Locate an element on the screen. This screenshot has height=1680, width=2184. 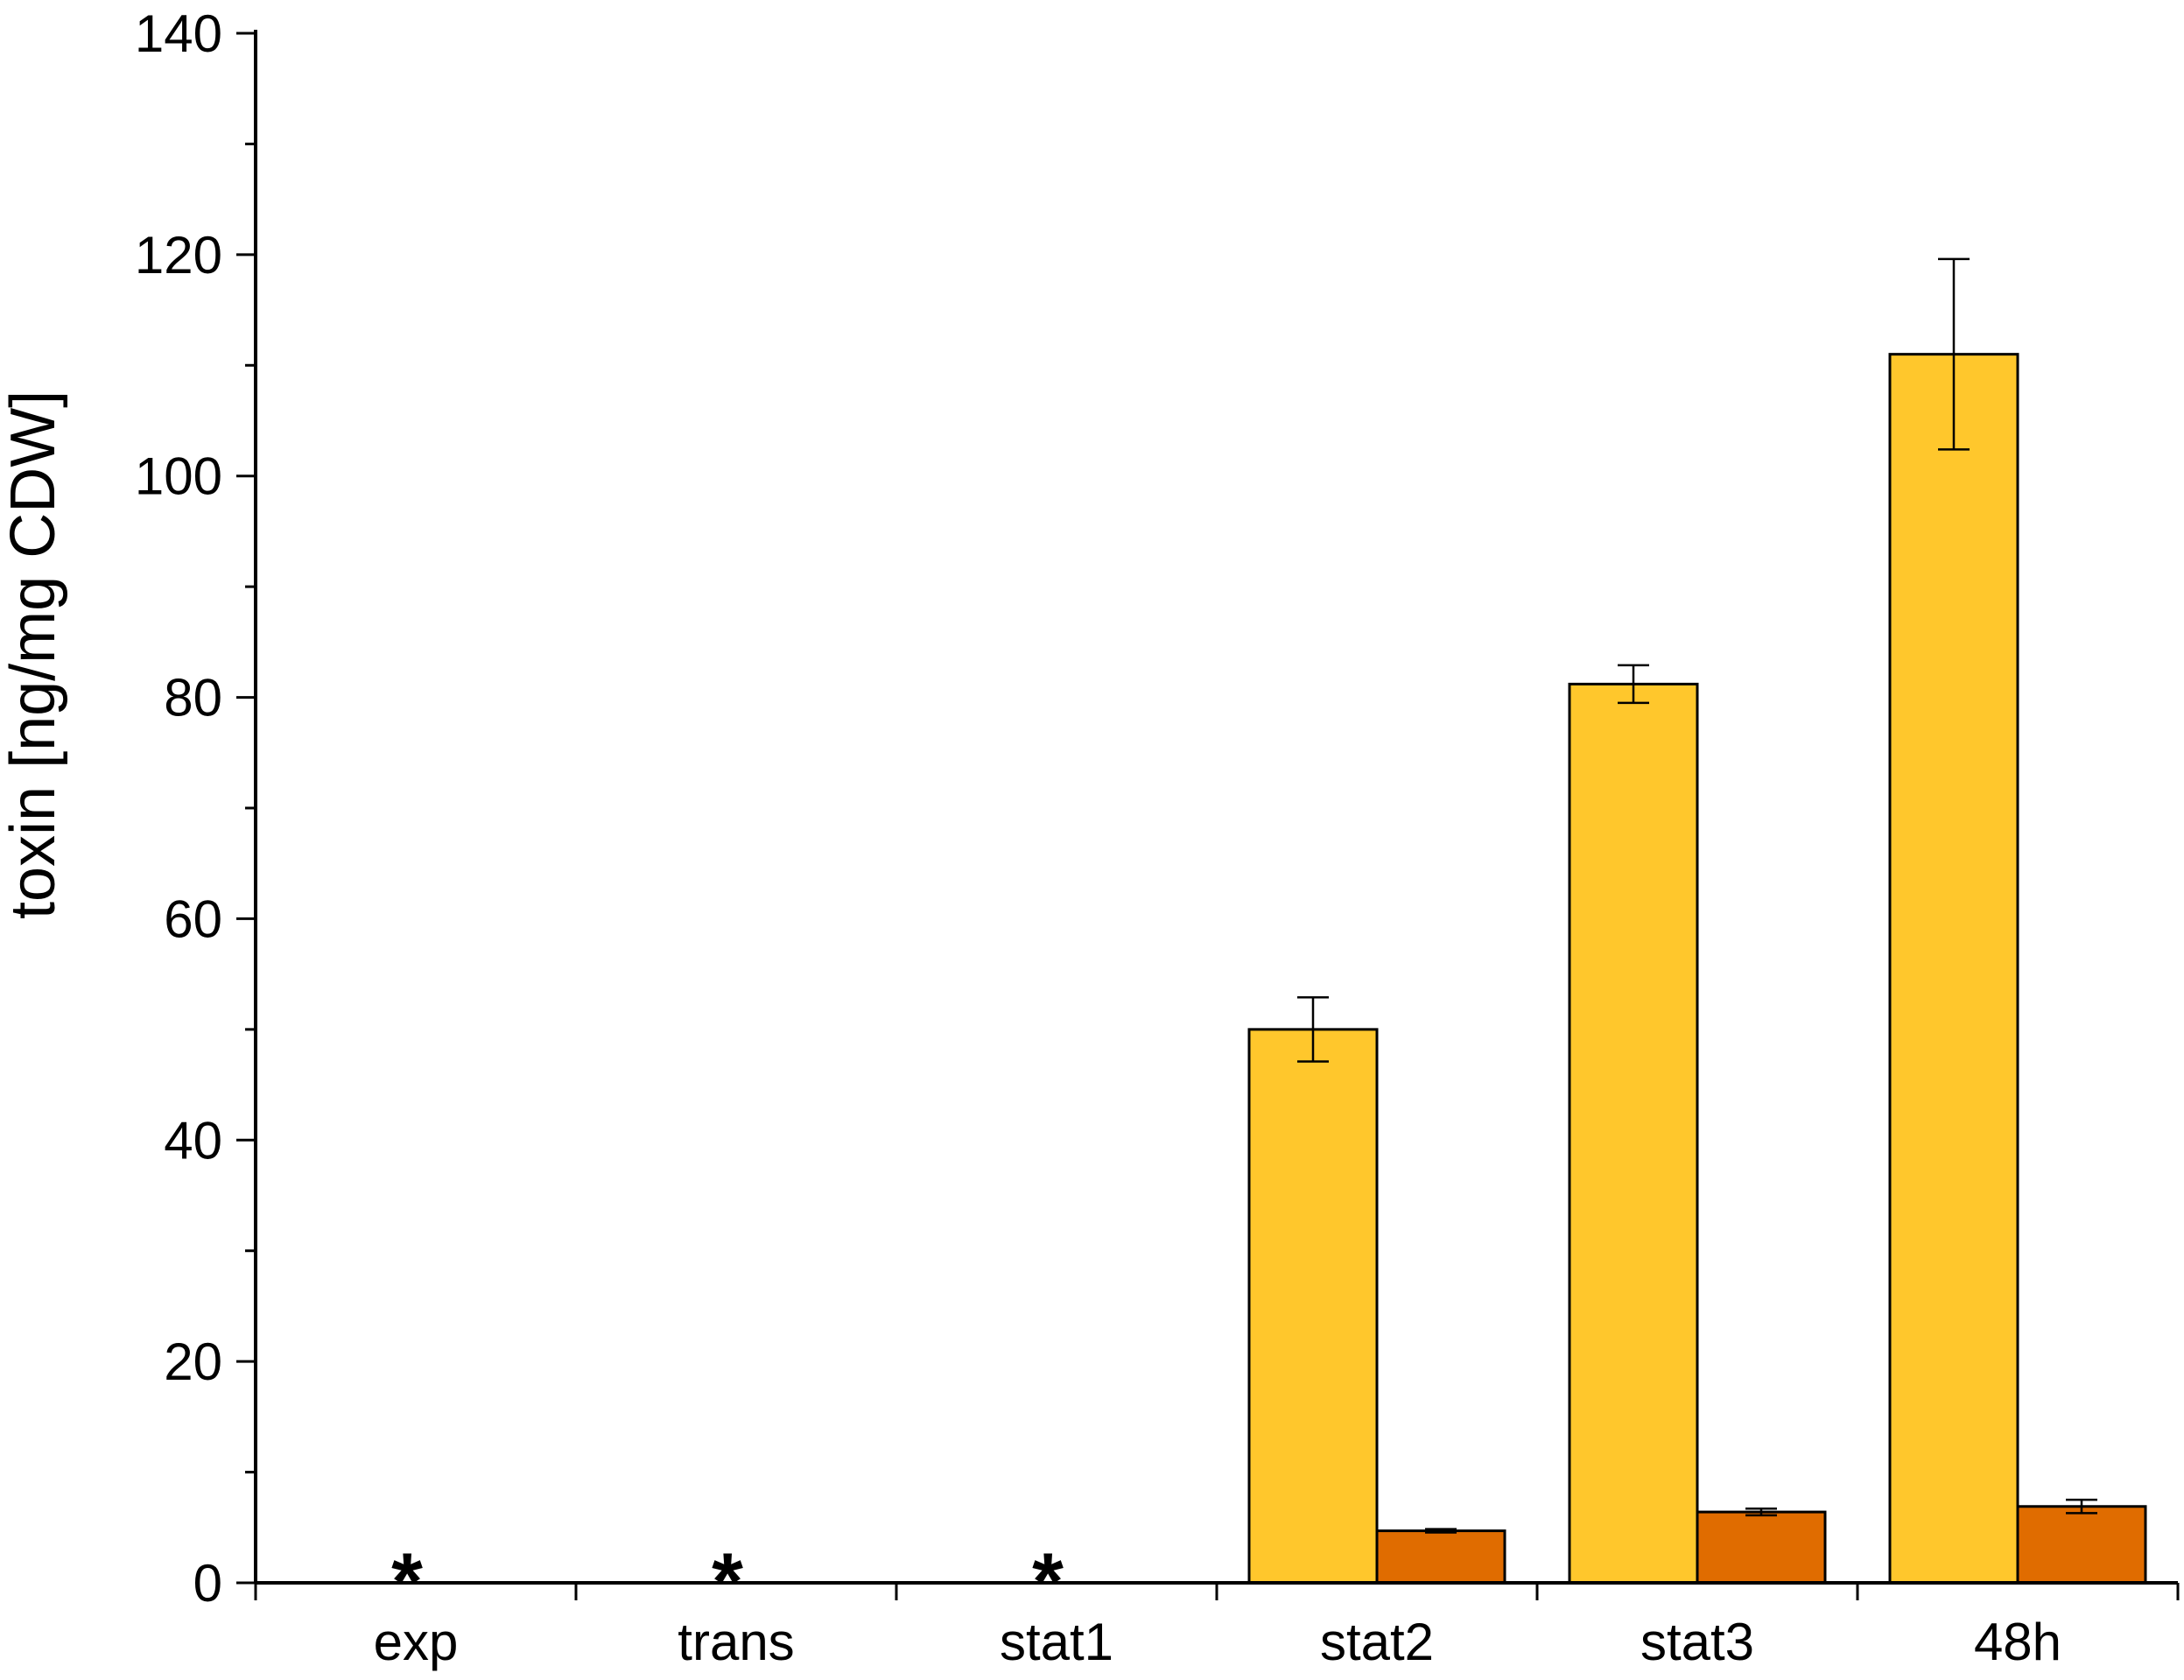
bar-s2-stat3 is located at coordinates (1761, 1547).